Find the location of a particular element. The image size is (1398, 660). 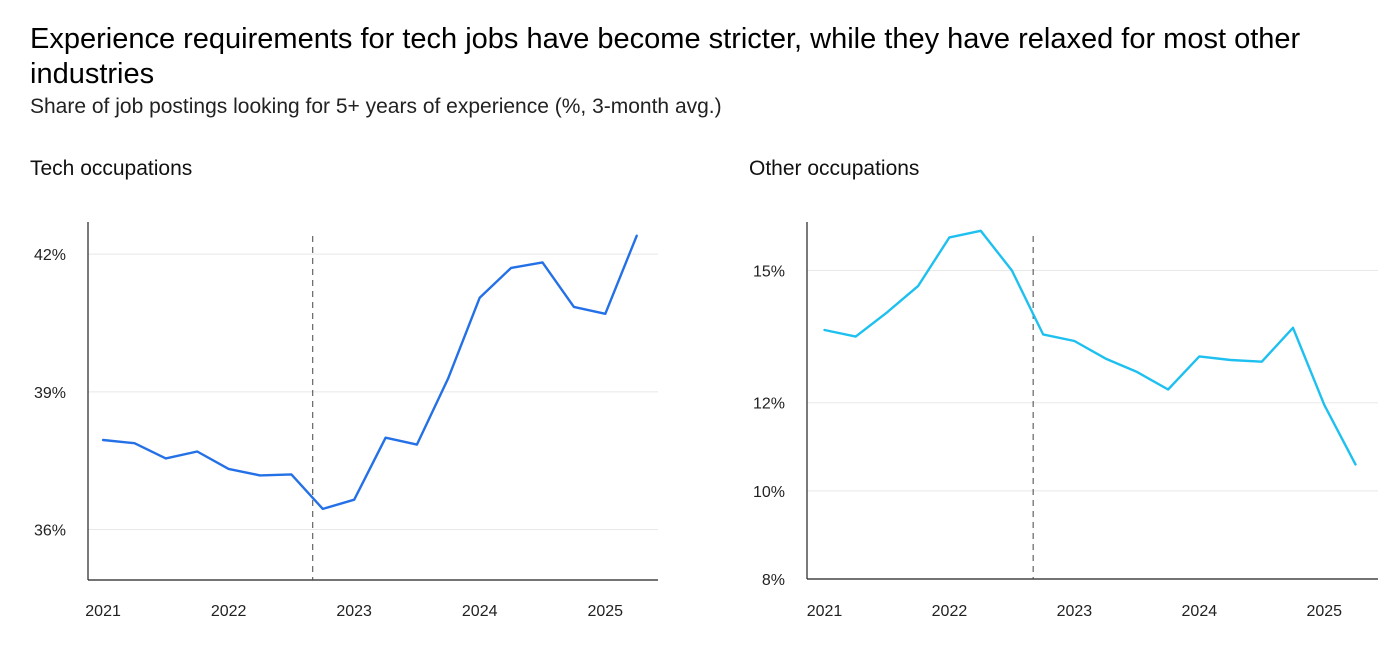

other-series-line is located at coordinates (1090, 347).